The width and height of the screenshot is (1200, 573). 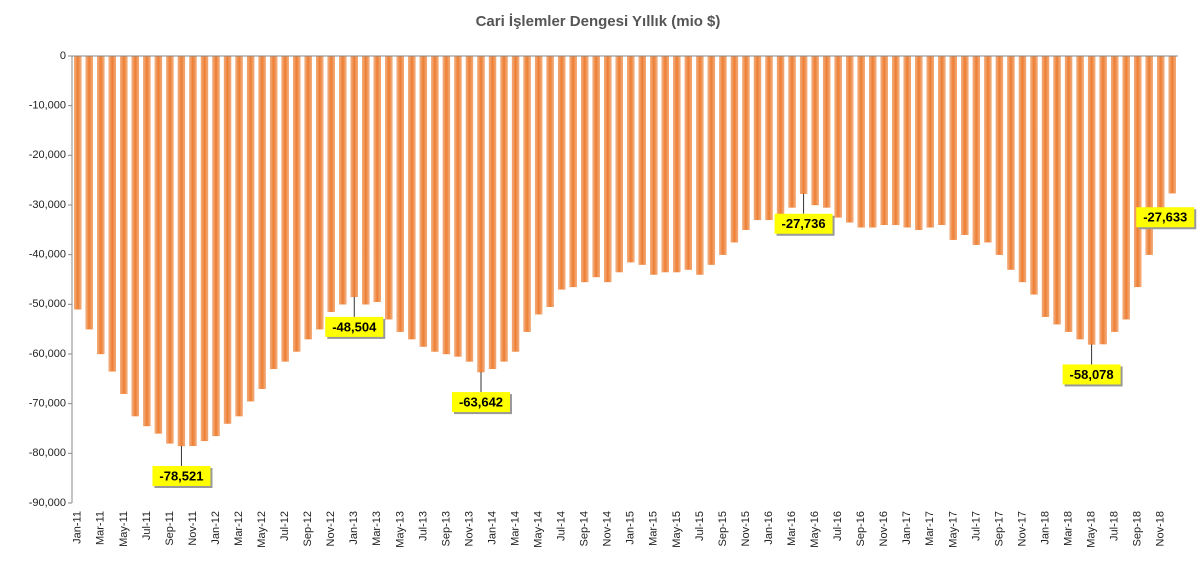 I want to click on x-tick-label: May-16, so click(x=815, y=529).